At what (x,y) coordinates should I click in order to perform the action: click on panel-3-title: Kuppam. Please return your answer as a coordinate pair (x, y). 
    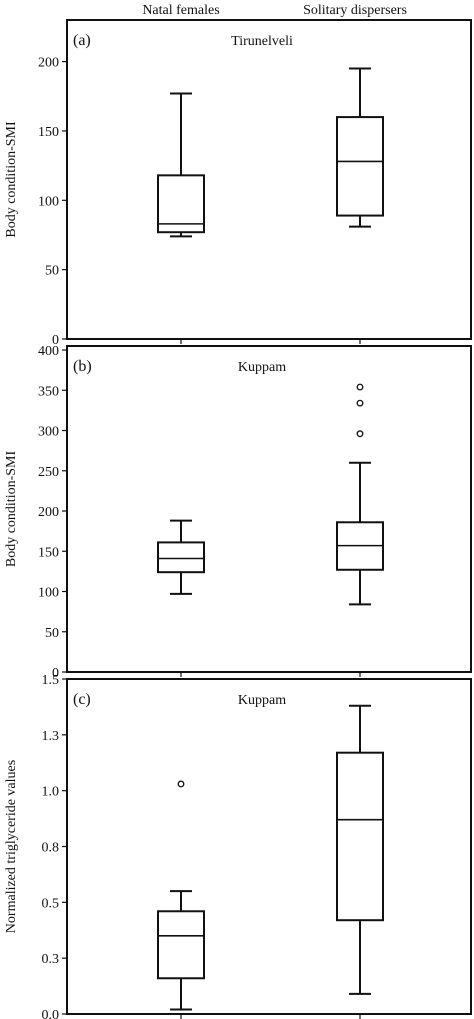
    Looking at the image, I should click on (262, 700).